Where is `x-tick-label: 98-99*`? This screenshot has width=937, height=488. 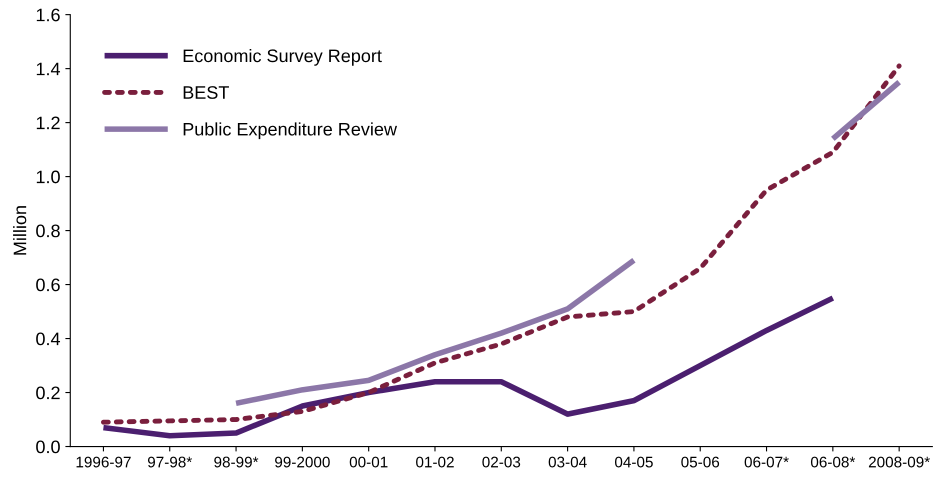
x-tick-label: 98-99* is located at coordinates (236, 462).